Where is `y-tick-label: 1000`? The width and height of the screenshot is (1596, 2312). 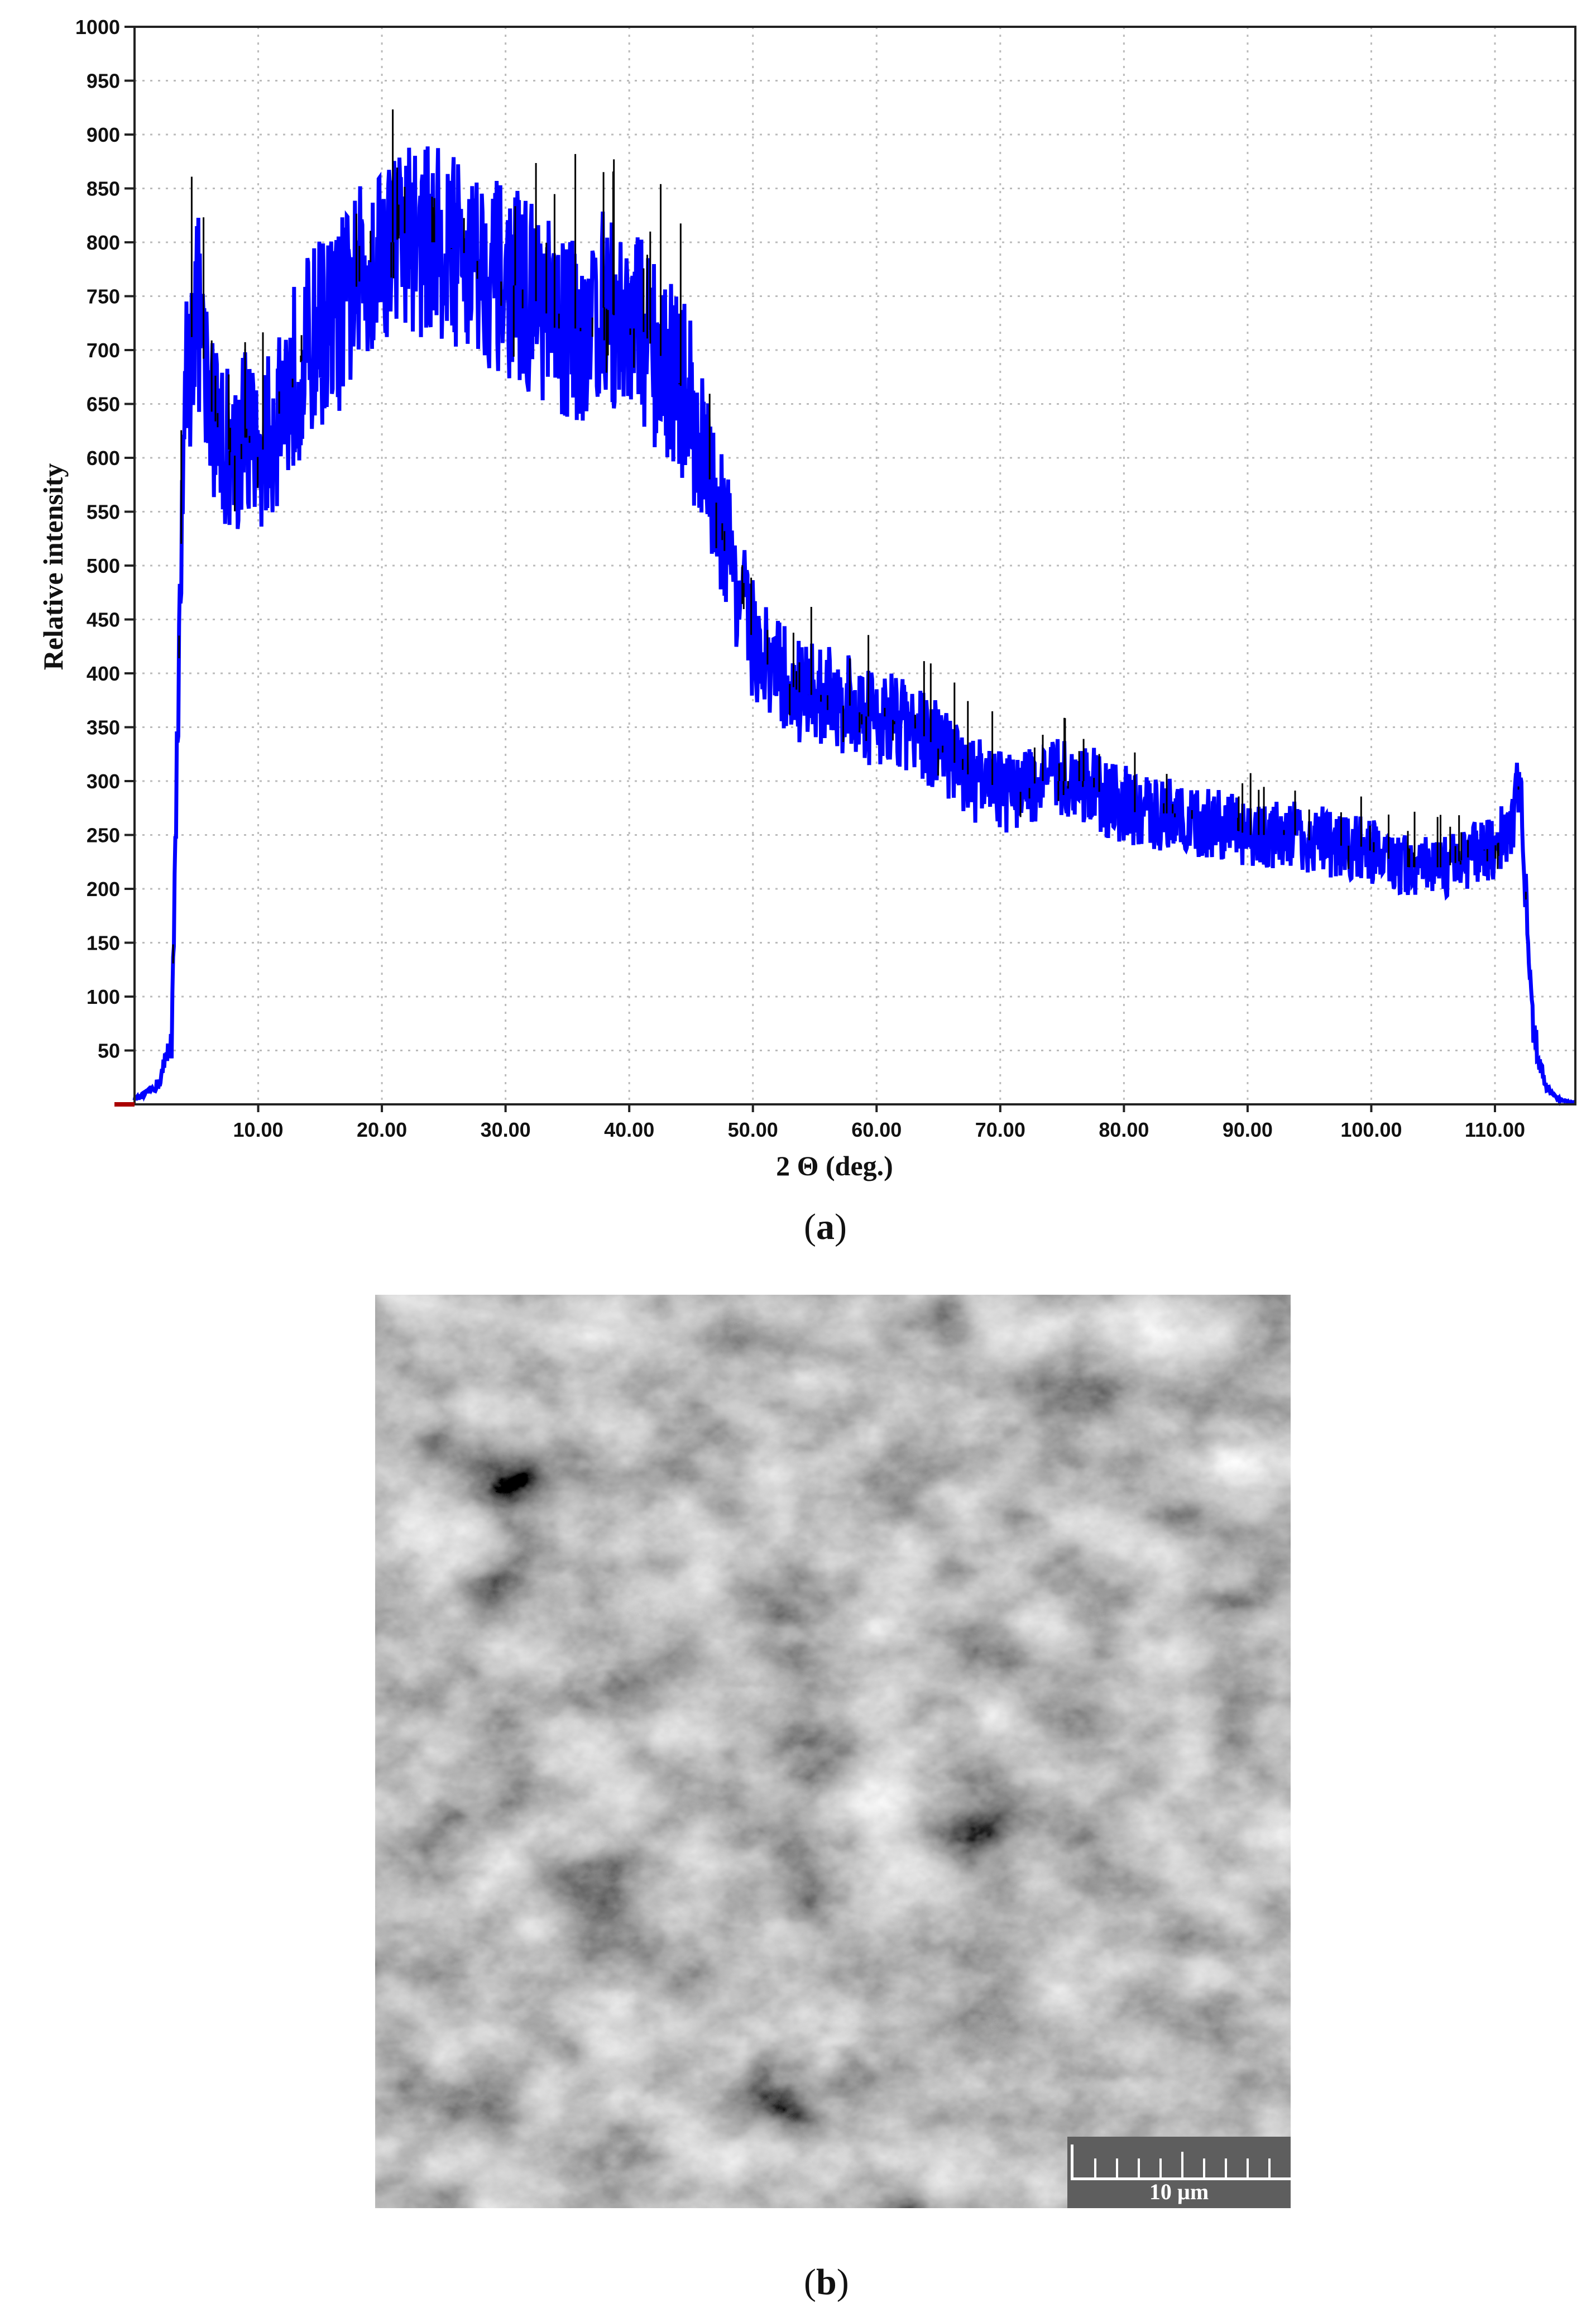 y-tick-label: 1000 is located at coordinates (97, 28).